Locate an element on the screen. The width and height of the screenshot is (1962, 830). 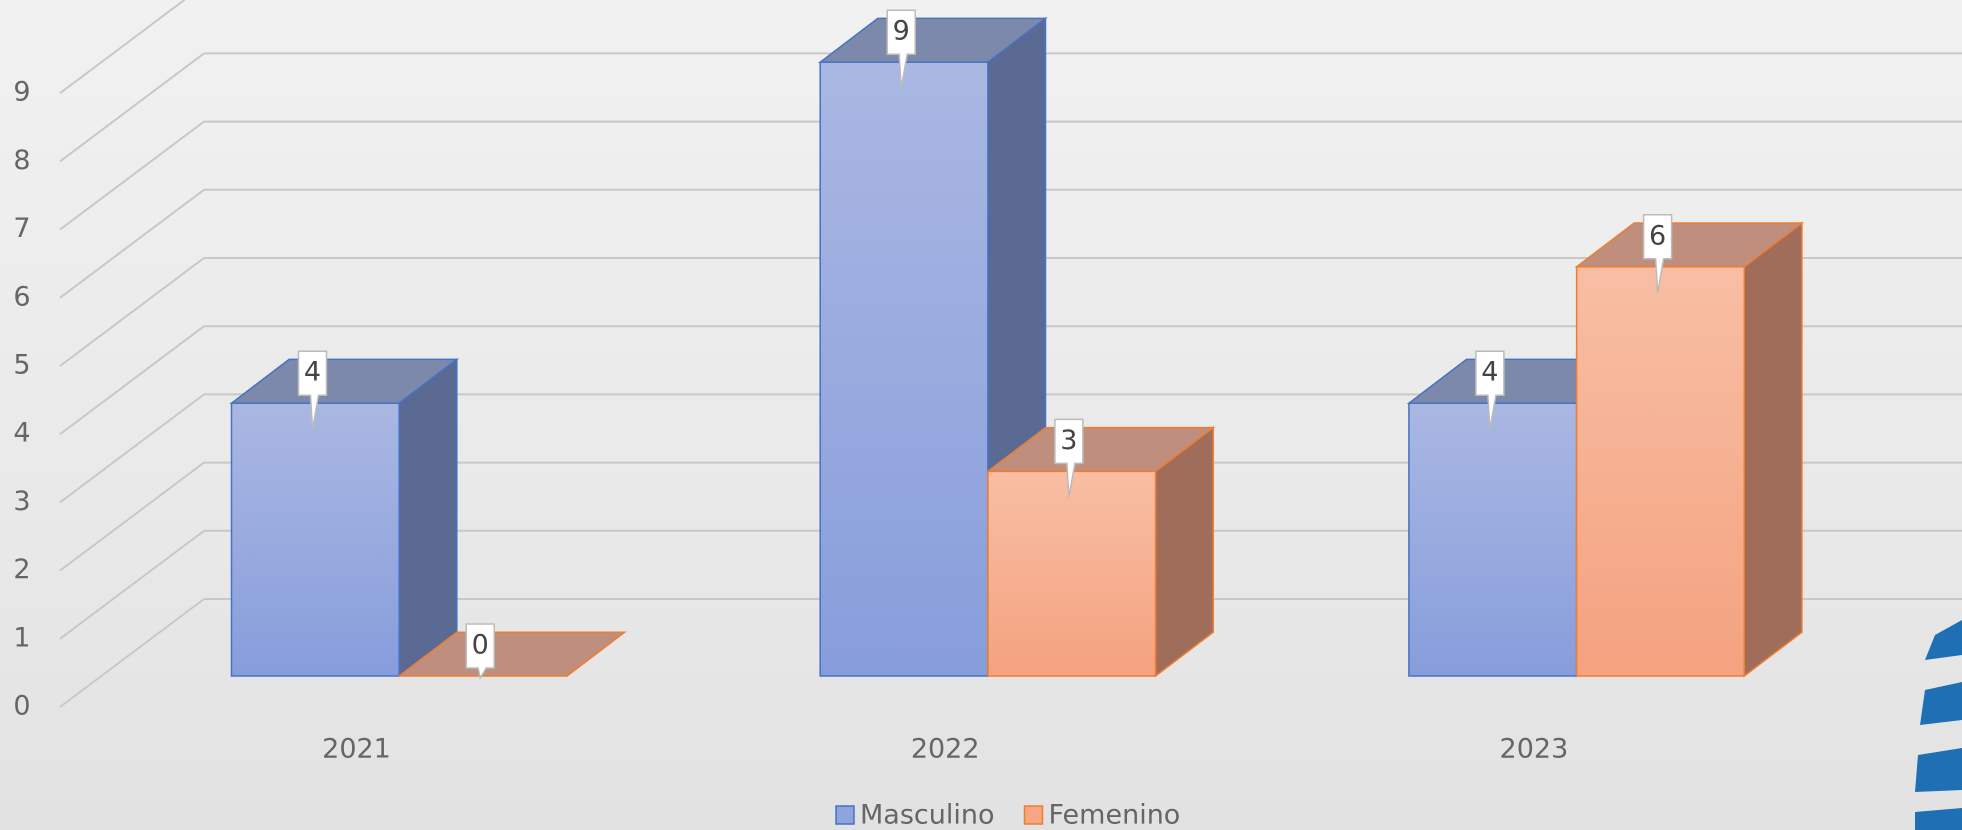
y-tick-label: 9 is located at coordinates (21, 92).